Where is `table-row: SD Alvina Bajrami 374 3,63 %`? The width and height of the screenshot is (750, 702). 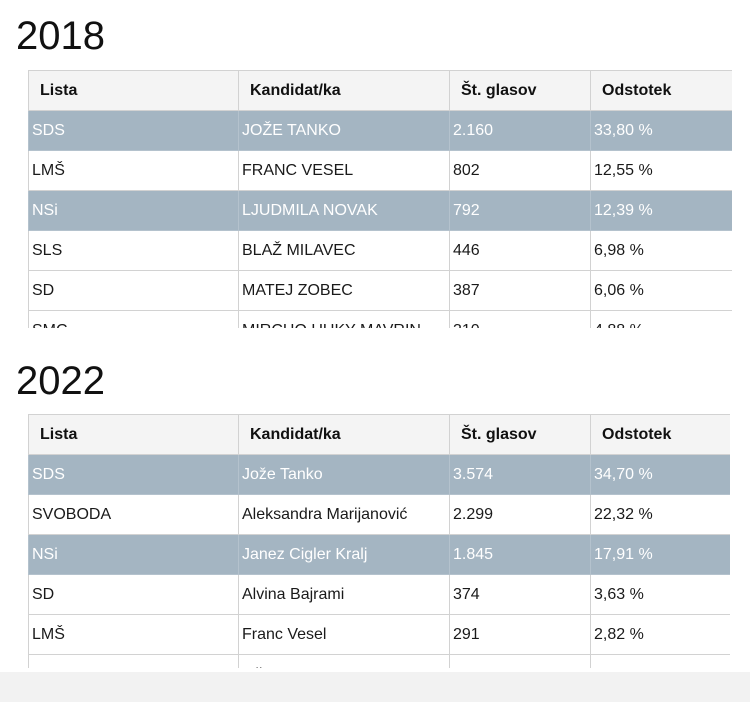 table-row: SD Alvina Bajrami 374 3,63 % is located at coordinates (379, 594).